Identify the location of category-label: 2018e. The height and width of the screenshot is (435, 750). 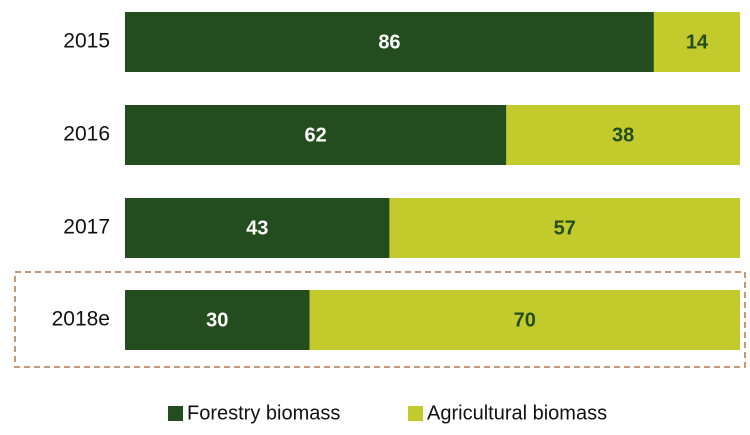
(81, 319).